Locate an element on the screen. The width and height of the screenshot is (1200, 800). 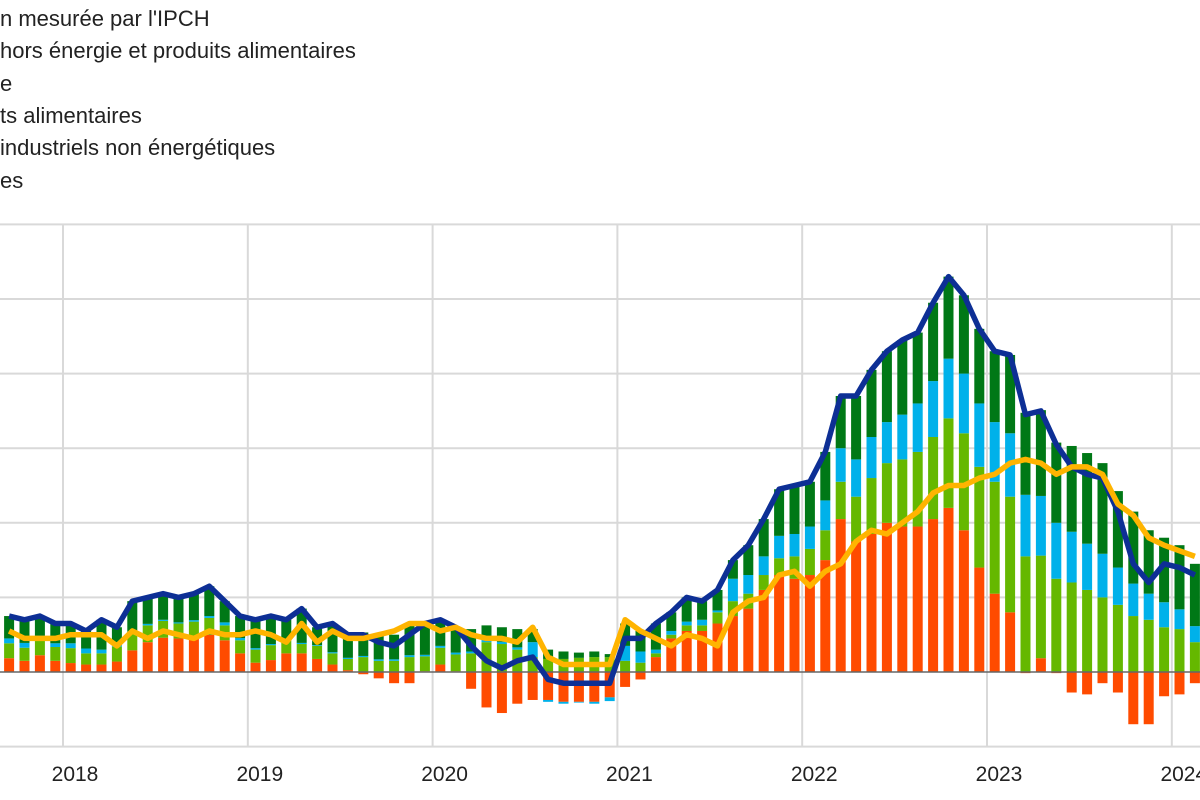
x-tick-label: 2020 is located at coordinates (444, 774).